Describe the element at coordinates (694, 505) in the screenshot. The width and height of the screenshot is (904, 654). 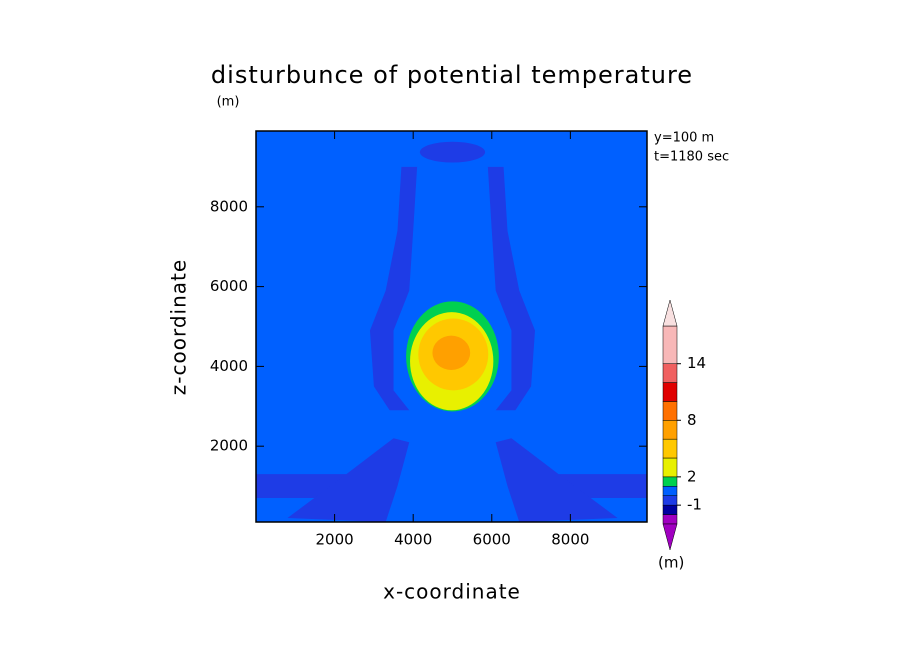
I see `colorbar-tick-label: -1` at that location.